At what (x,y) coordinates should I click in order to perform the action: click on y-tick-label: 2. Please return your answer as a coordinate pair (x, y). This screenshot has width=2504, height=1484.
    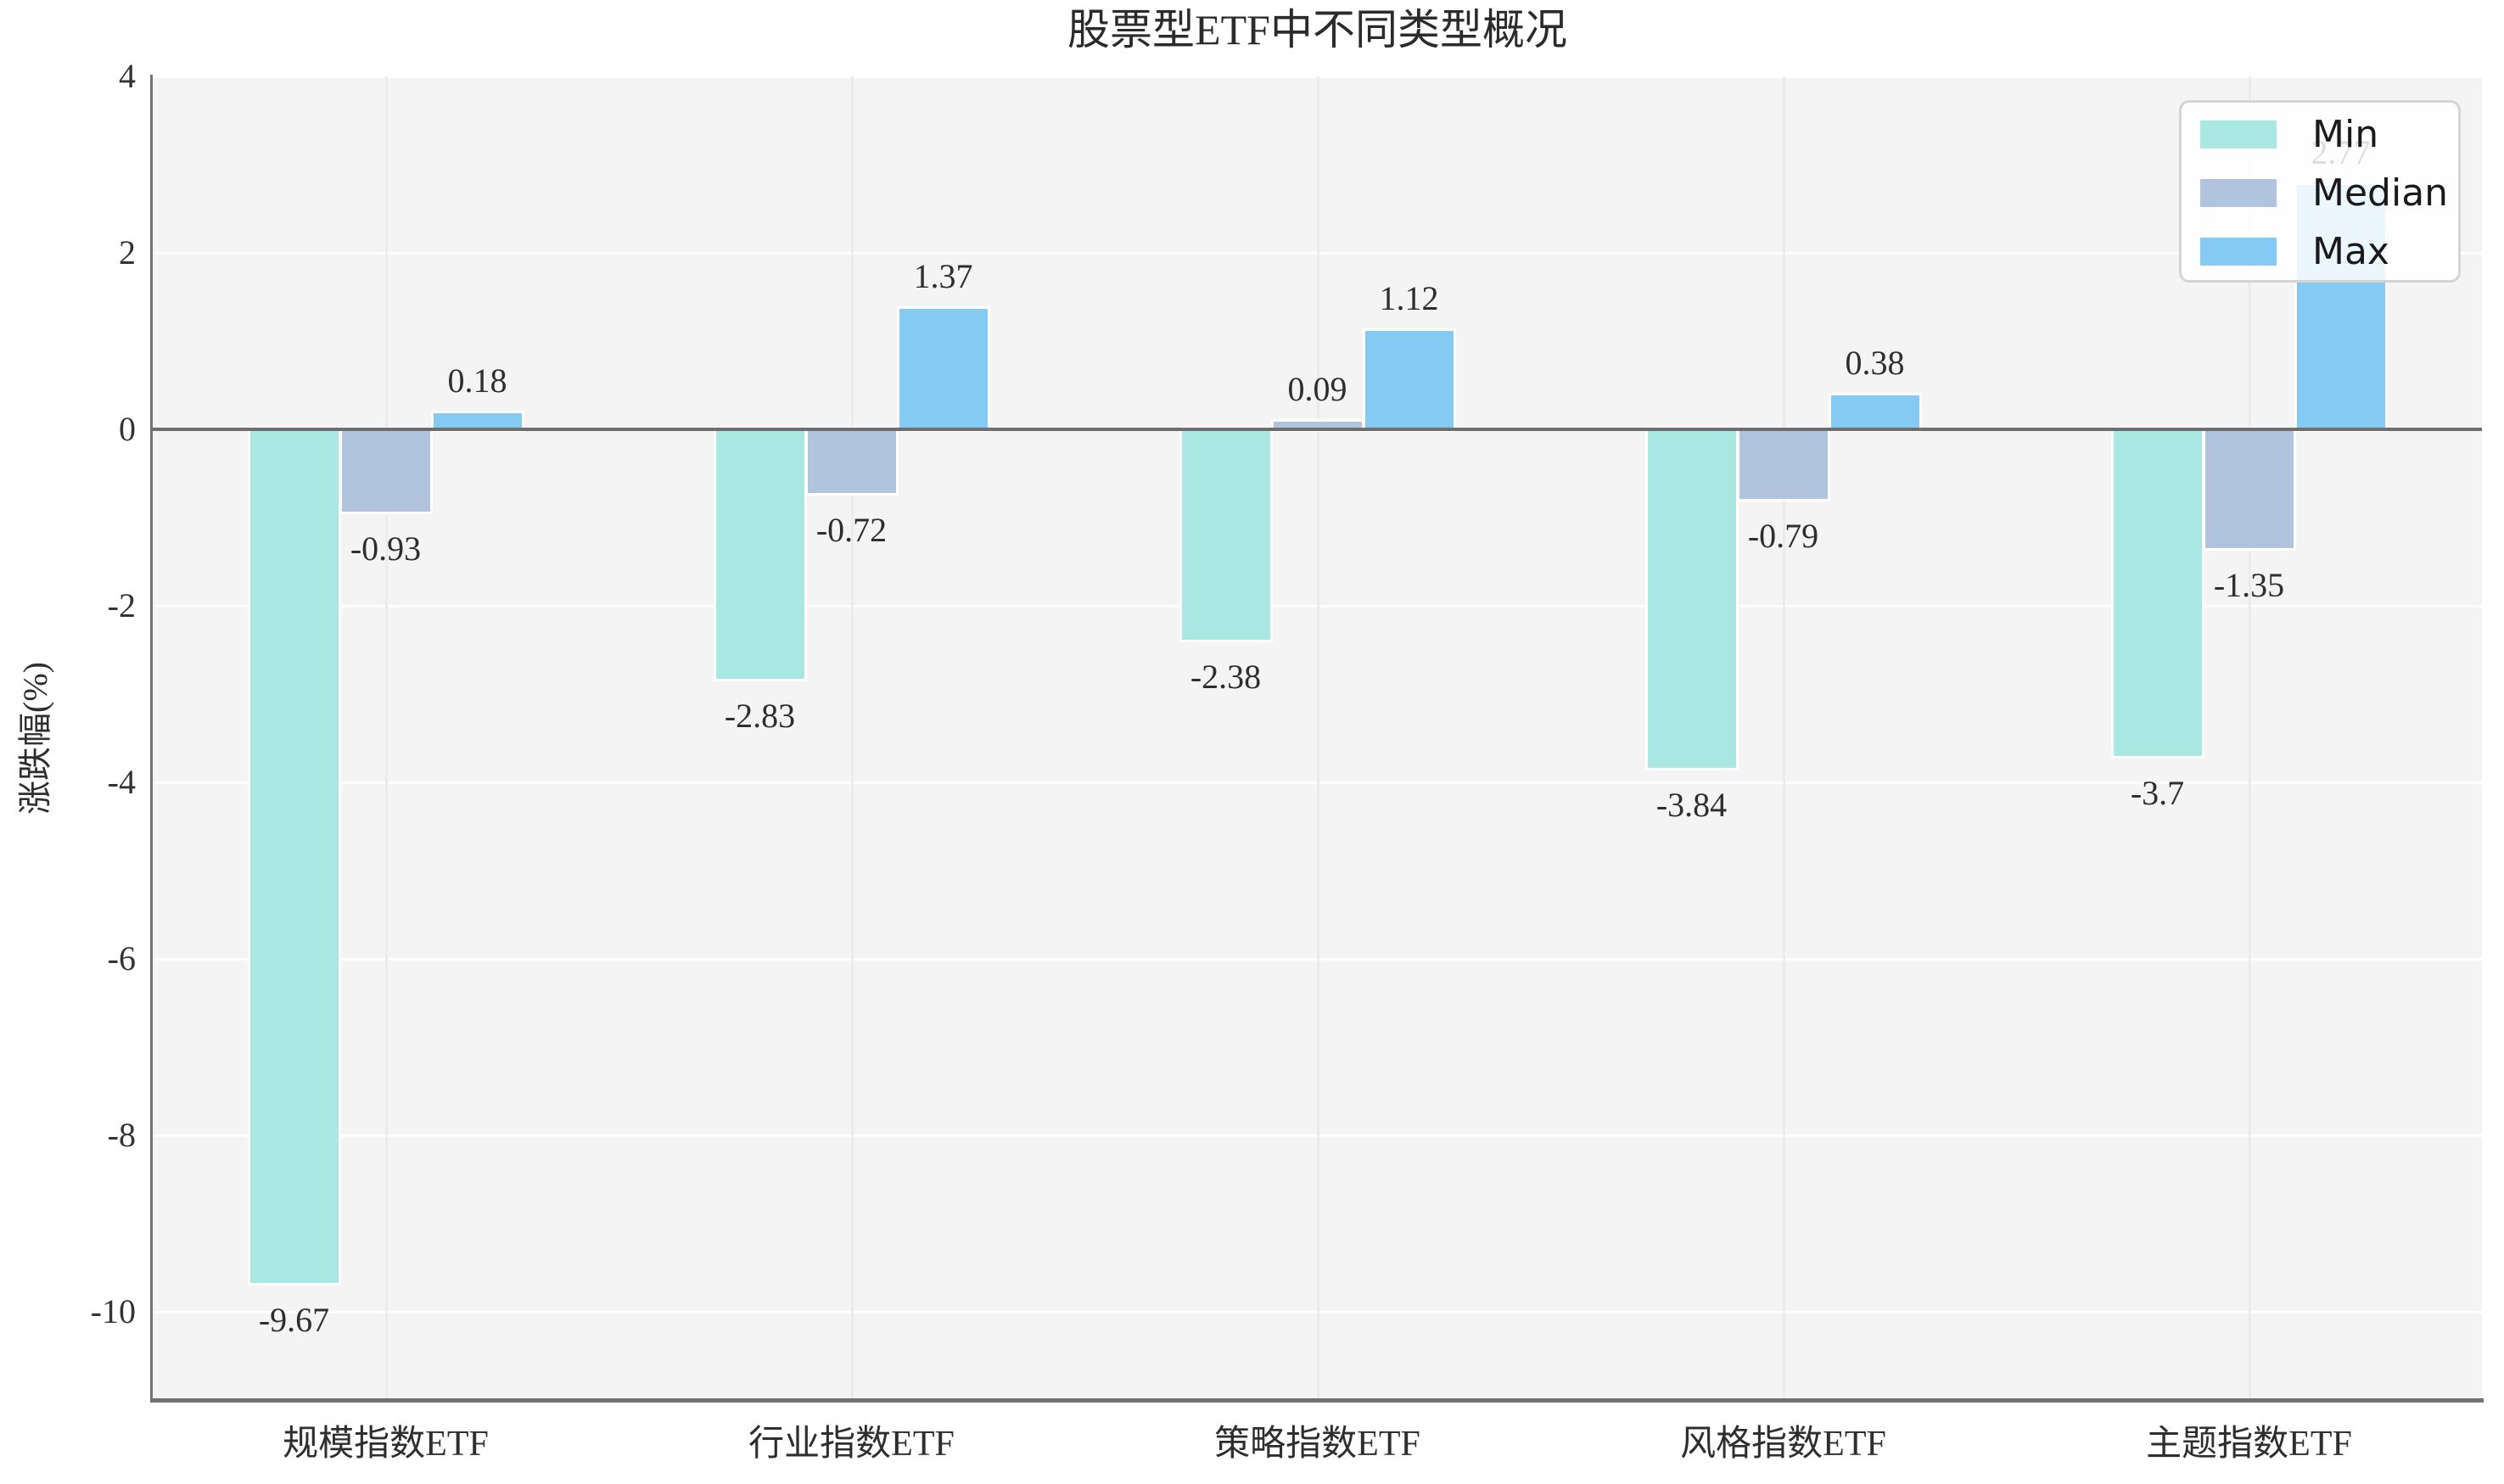
    Looking at the image, I should click on (127, 252).